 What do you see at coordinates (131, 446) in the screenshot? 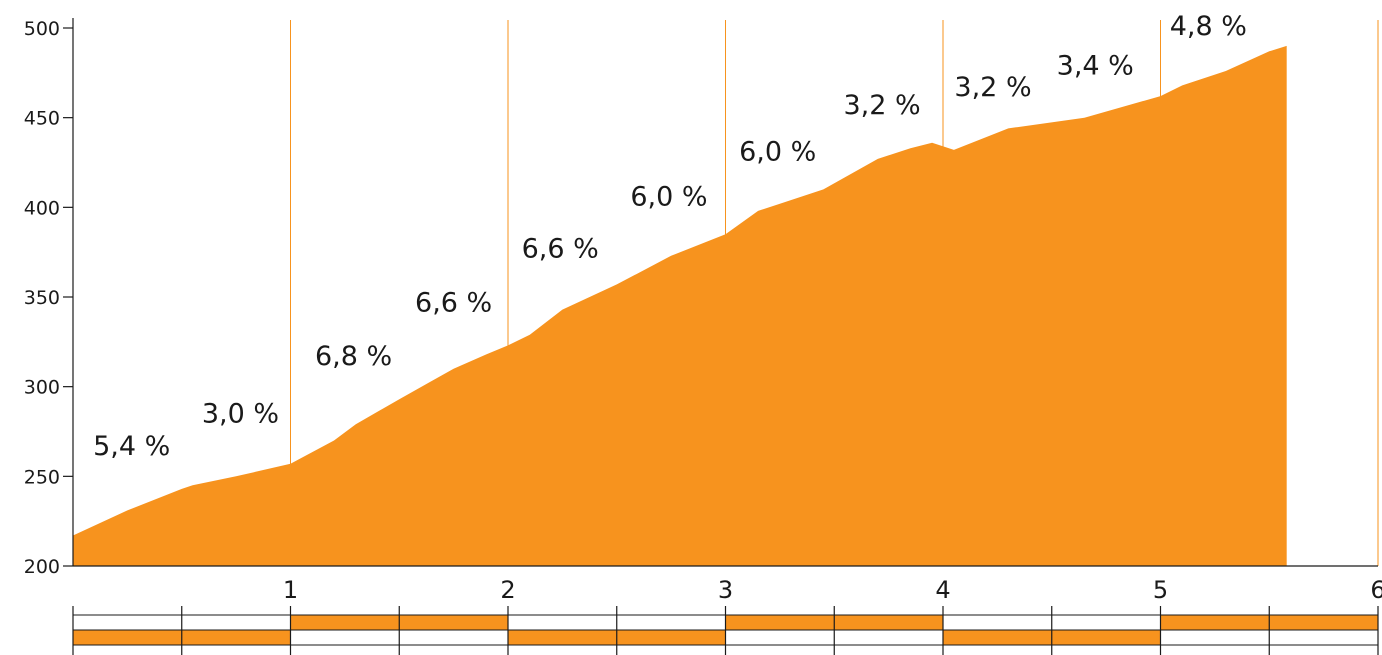
I see `grade-label: 5,4 %` at bounding box center [131, 446].